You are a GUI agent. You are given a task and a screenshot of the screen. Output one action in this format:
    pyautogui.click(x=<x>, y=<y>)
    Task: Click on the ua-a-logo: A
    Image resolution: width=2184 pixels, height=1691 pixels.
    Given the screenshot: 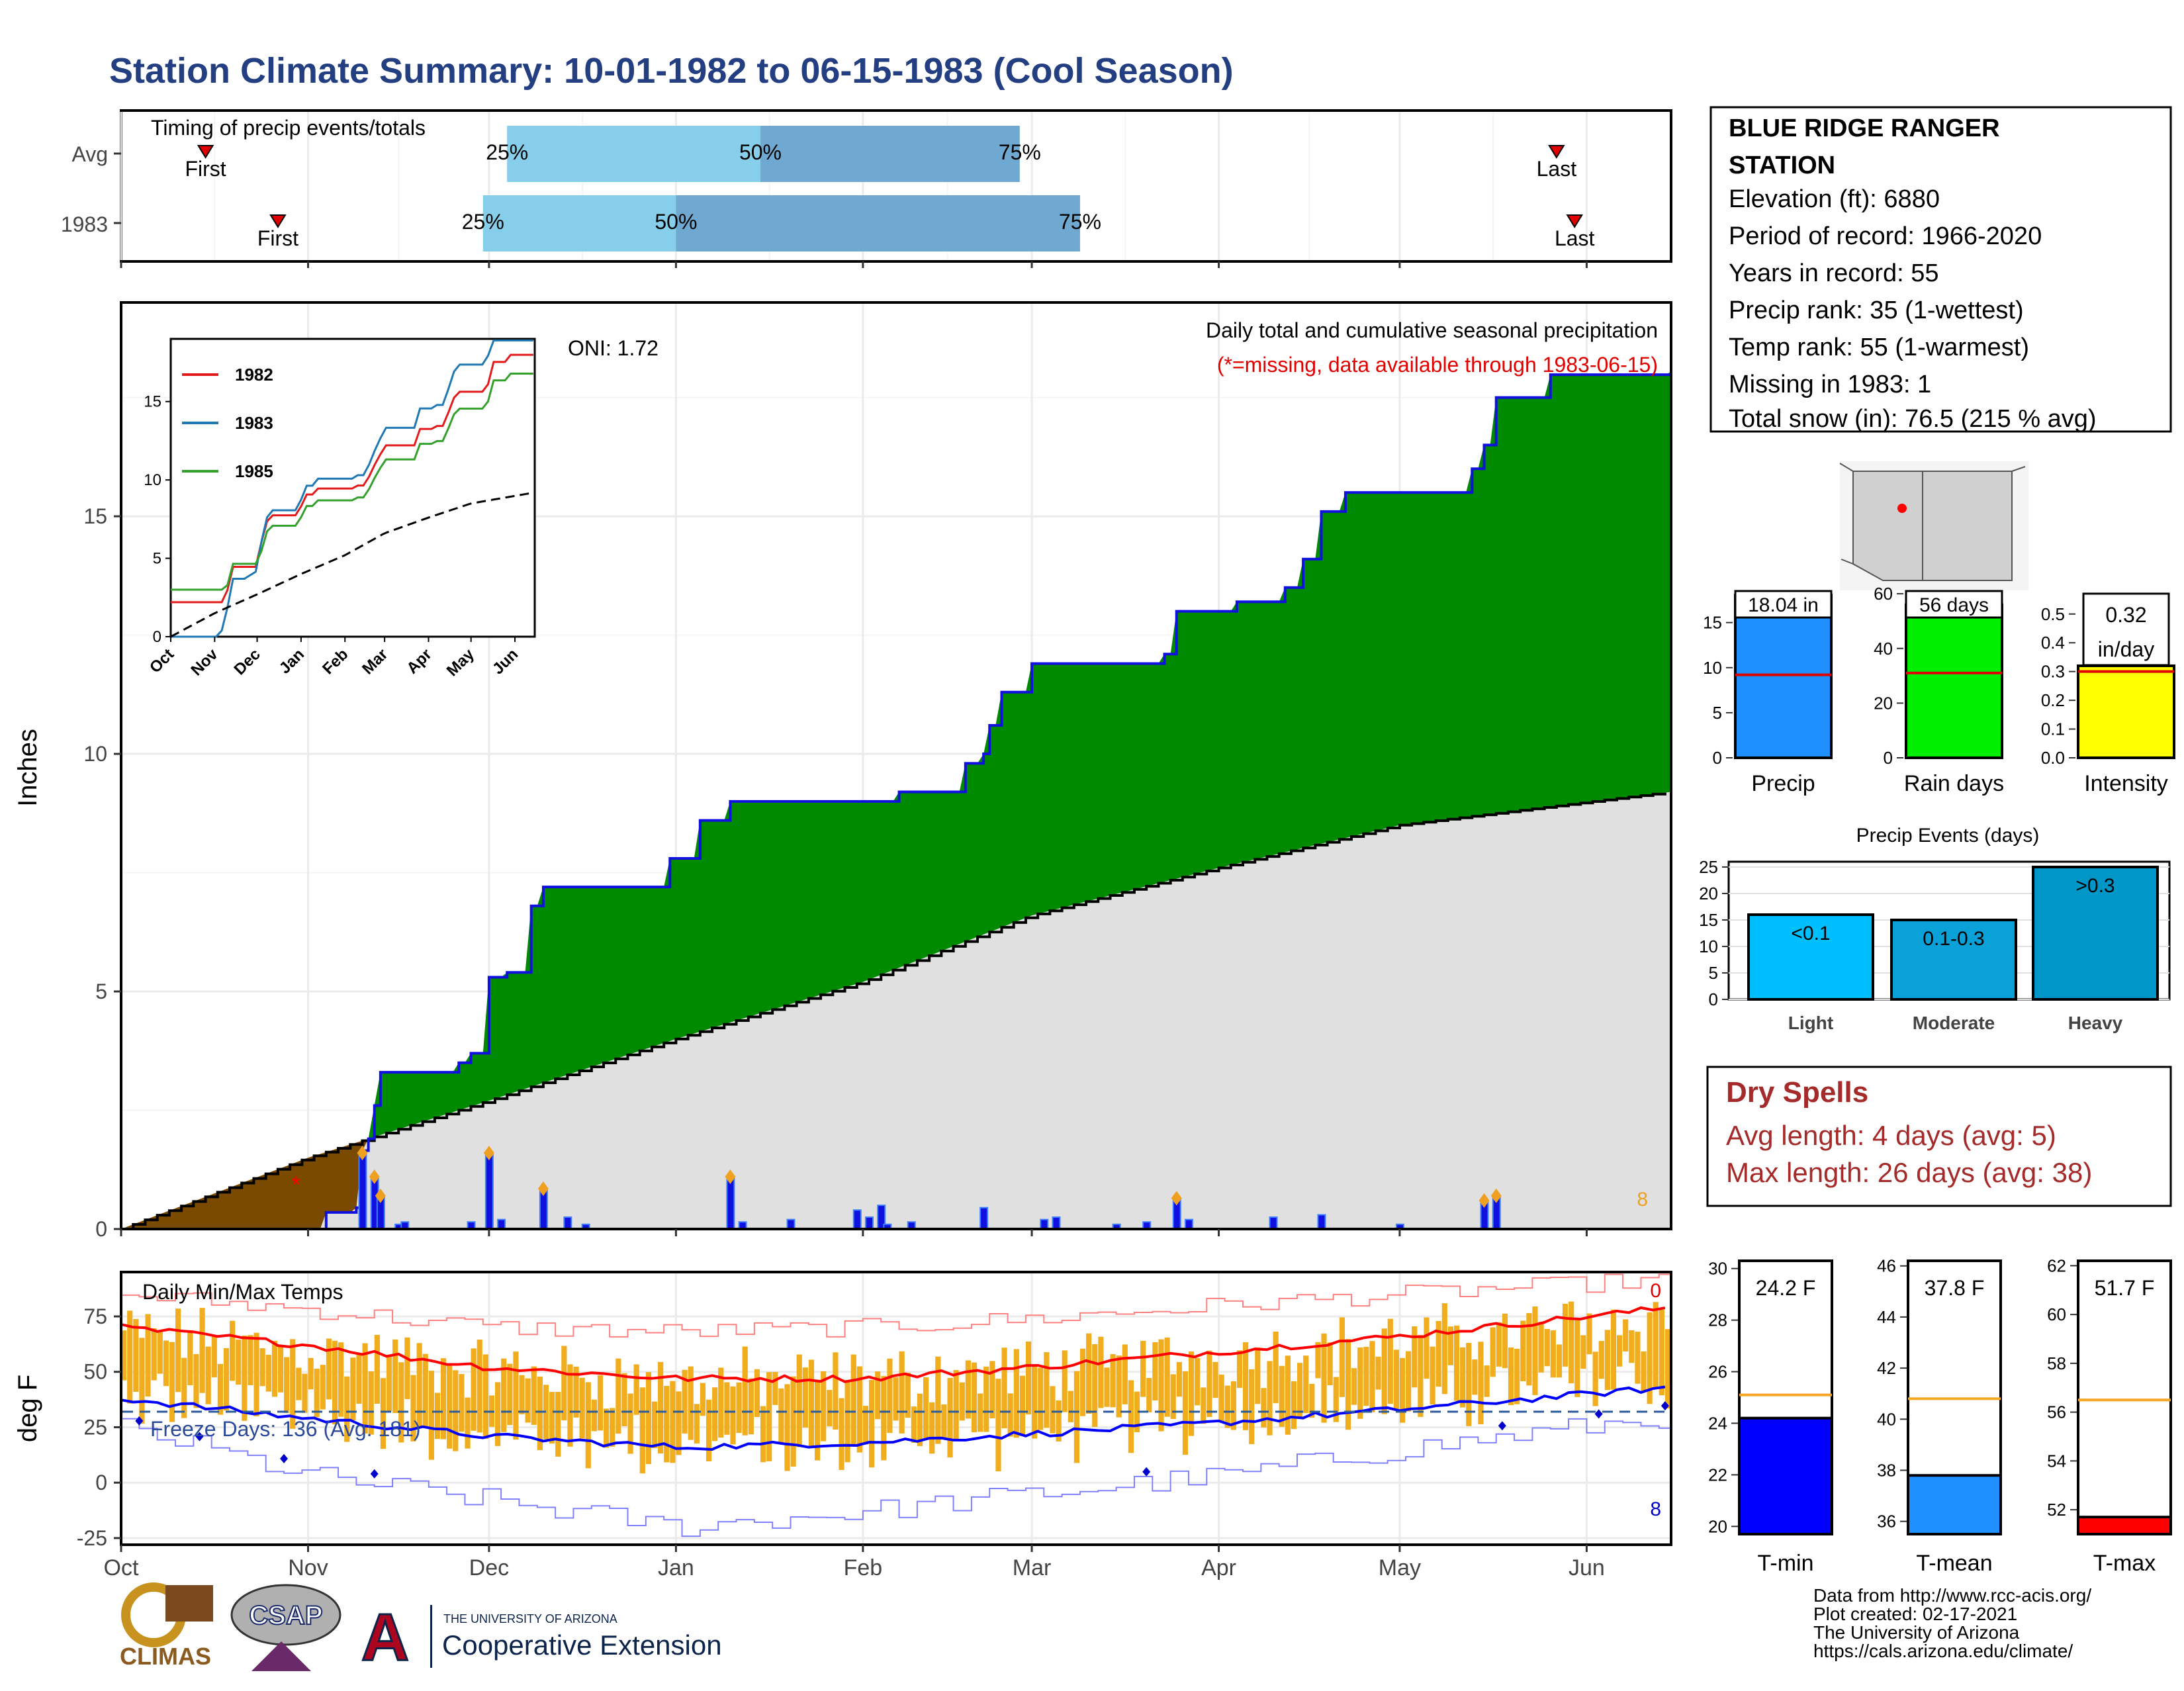 What is the action you would take?
    pyautogui.click(x=385, y=1637)
    